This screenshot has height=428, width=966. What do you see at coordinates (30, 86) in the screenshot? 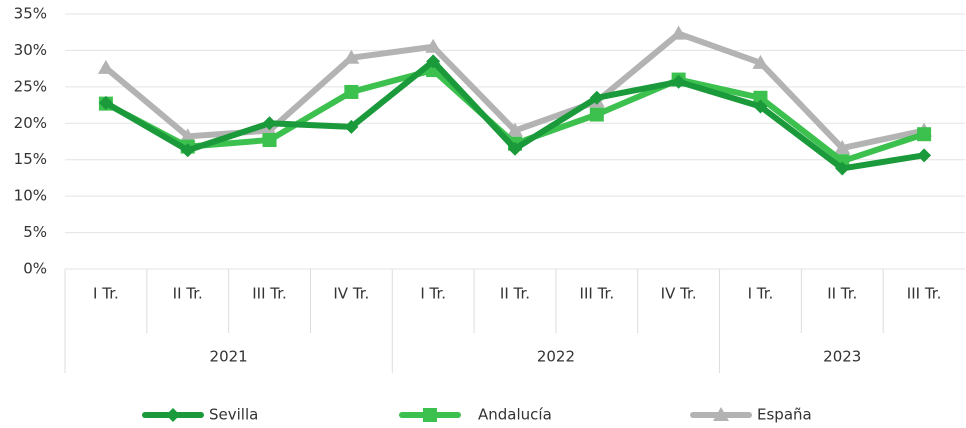
I see `y-tick-label: 25%` at bounding box center [30, 86].